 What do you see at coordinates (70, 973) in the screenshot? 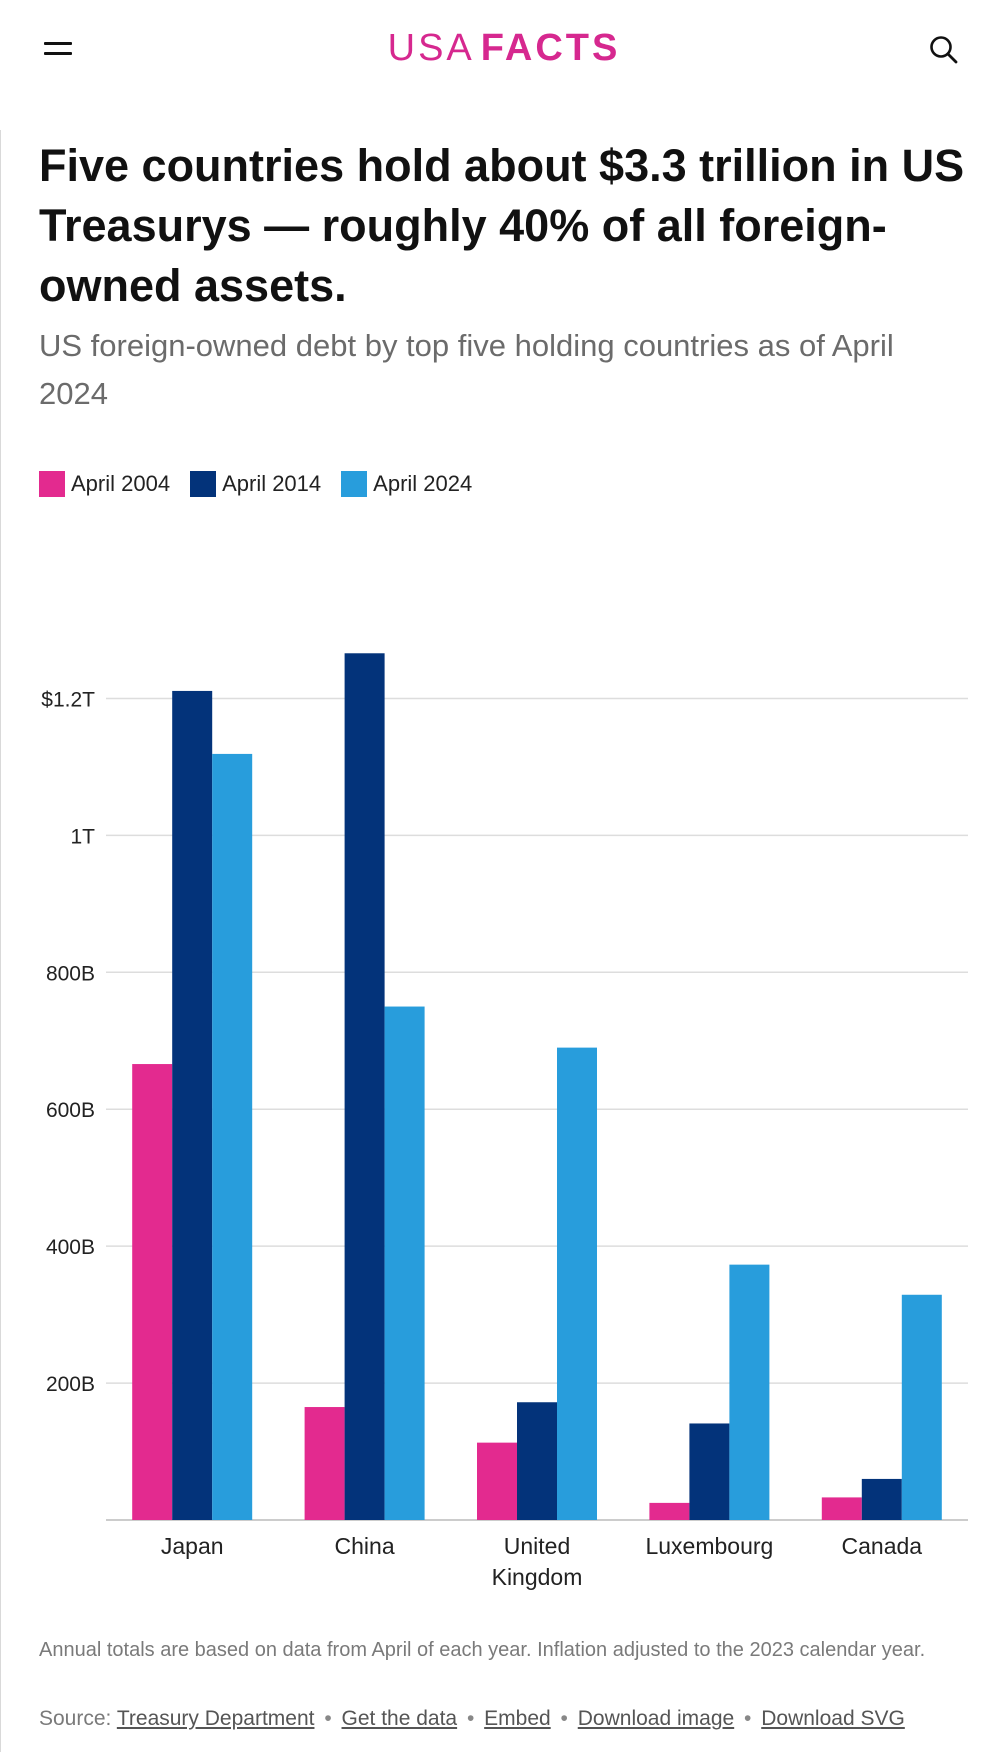
I see `y-tick-label: 800B` at bounding box center [70, 973].